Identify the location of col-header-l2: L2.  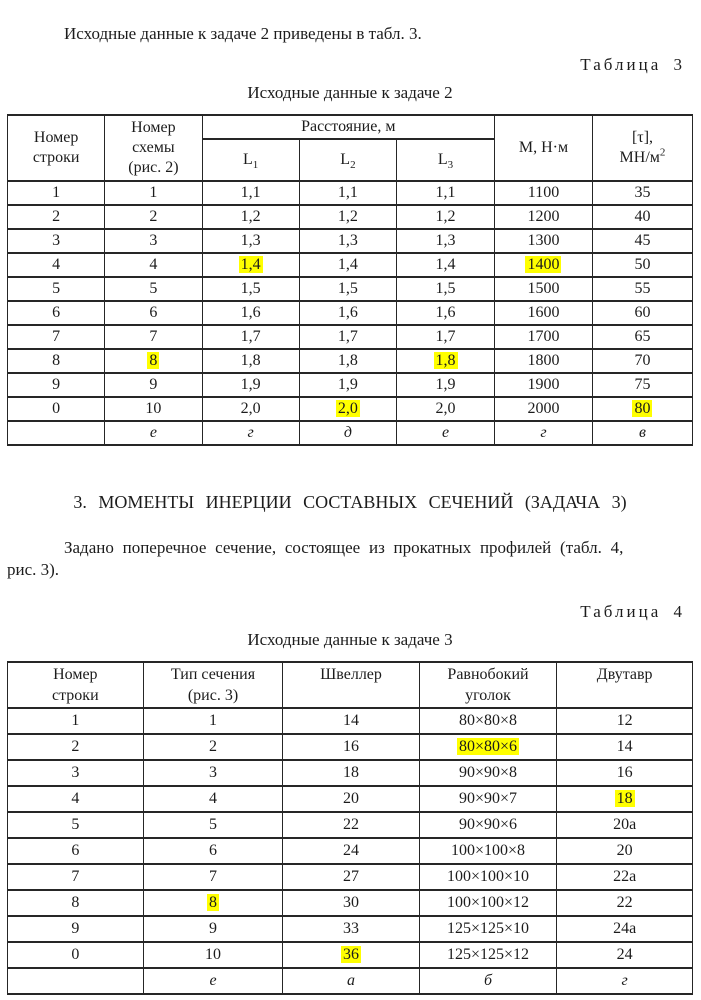
(348, 160).